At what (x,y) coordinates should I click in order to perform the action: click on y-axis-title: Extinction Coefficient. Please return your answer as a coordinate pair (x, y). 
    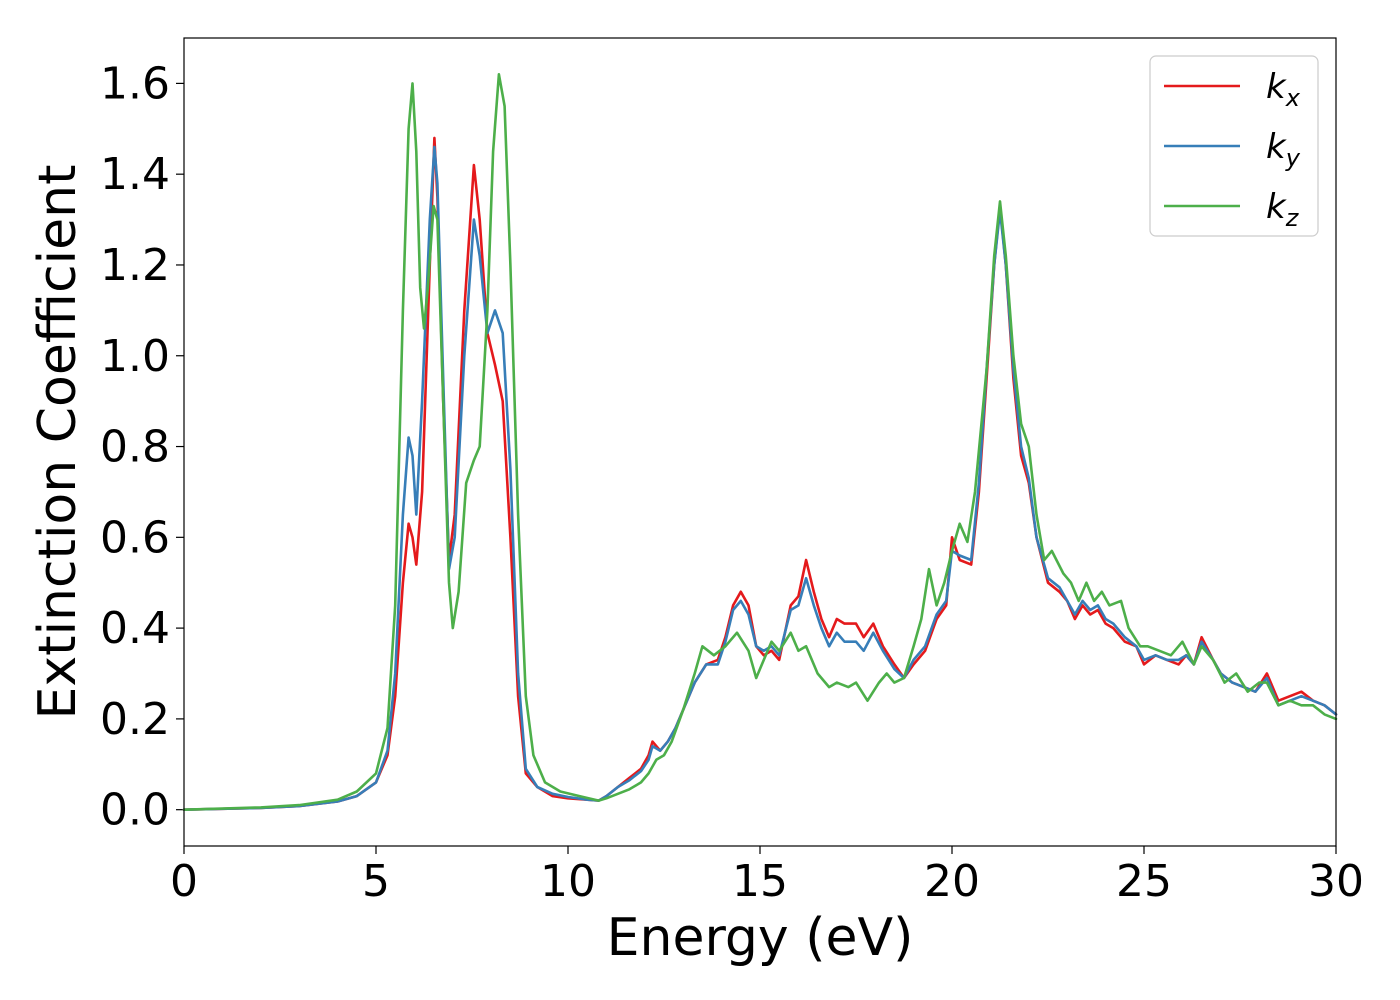
    Looking at the image, I should click on (58, 442).